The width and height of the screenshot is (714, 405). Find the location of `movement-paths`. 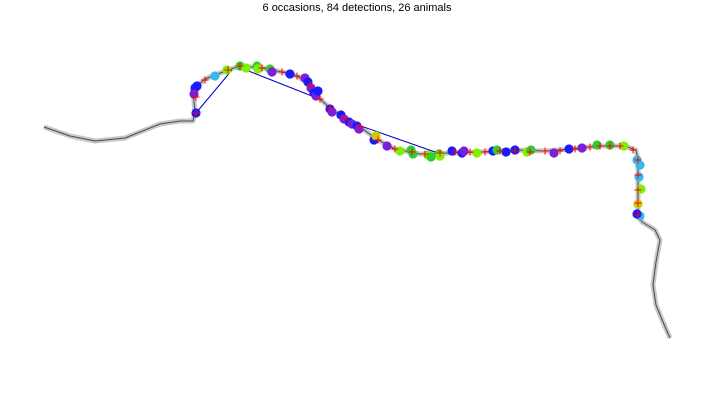

movement-paths is located at coordinates (317, 111).